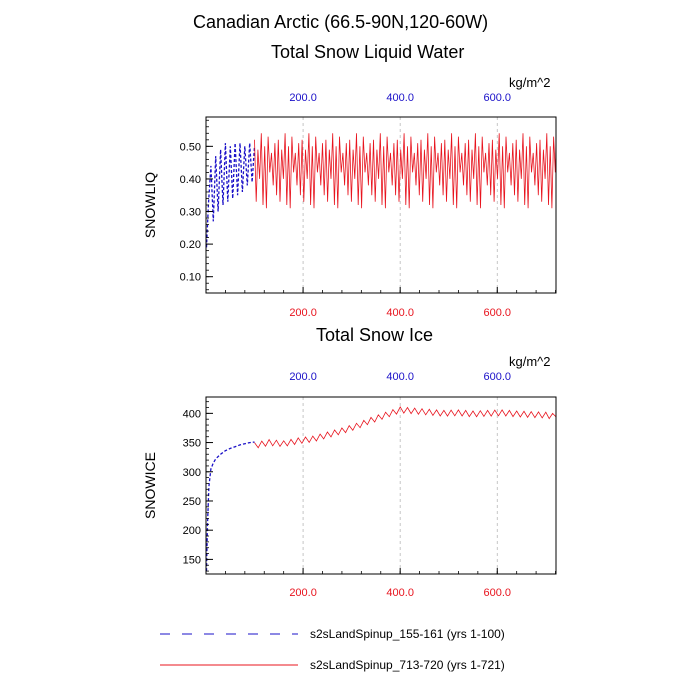  What do you see at coordinates (192, 560) in the screenshot?
I see `y-tick-label: 150` at bounding box center [192, 560].